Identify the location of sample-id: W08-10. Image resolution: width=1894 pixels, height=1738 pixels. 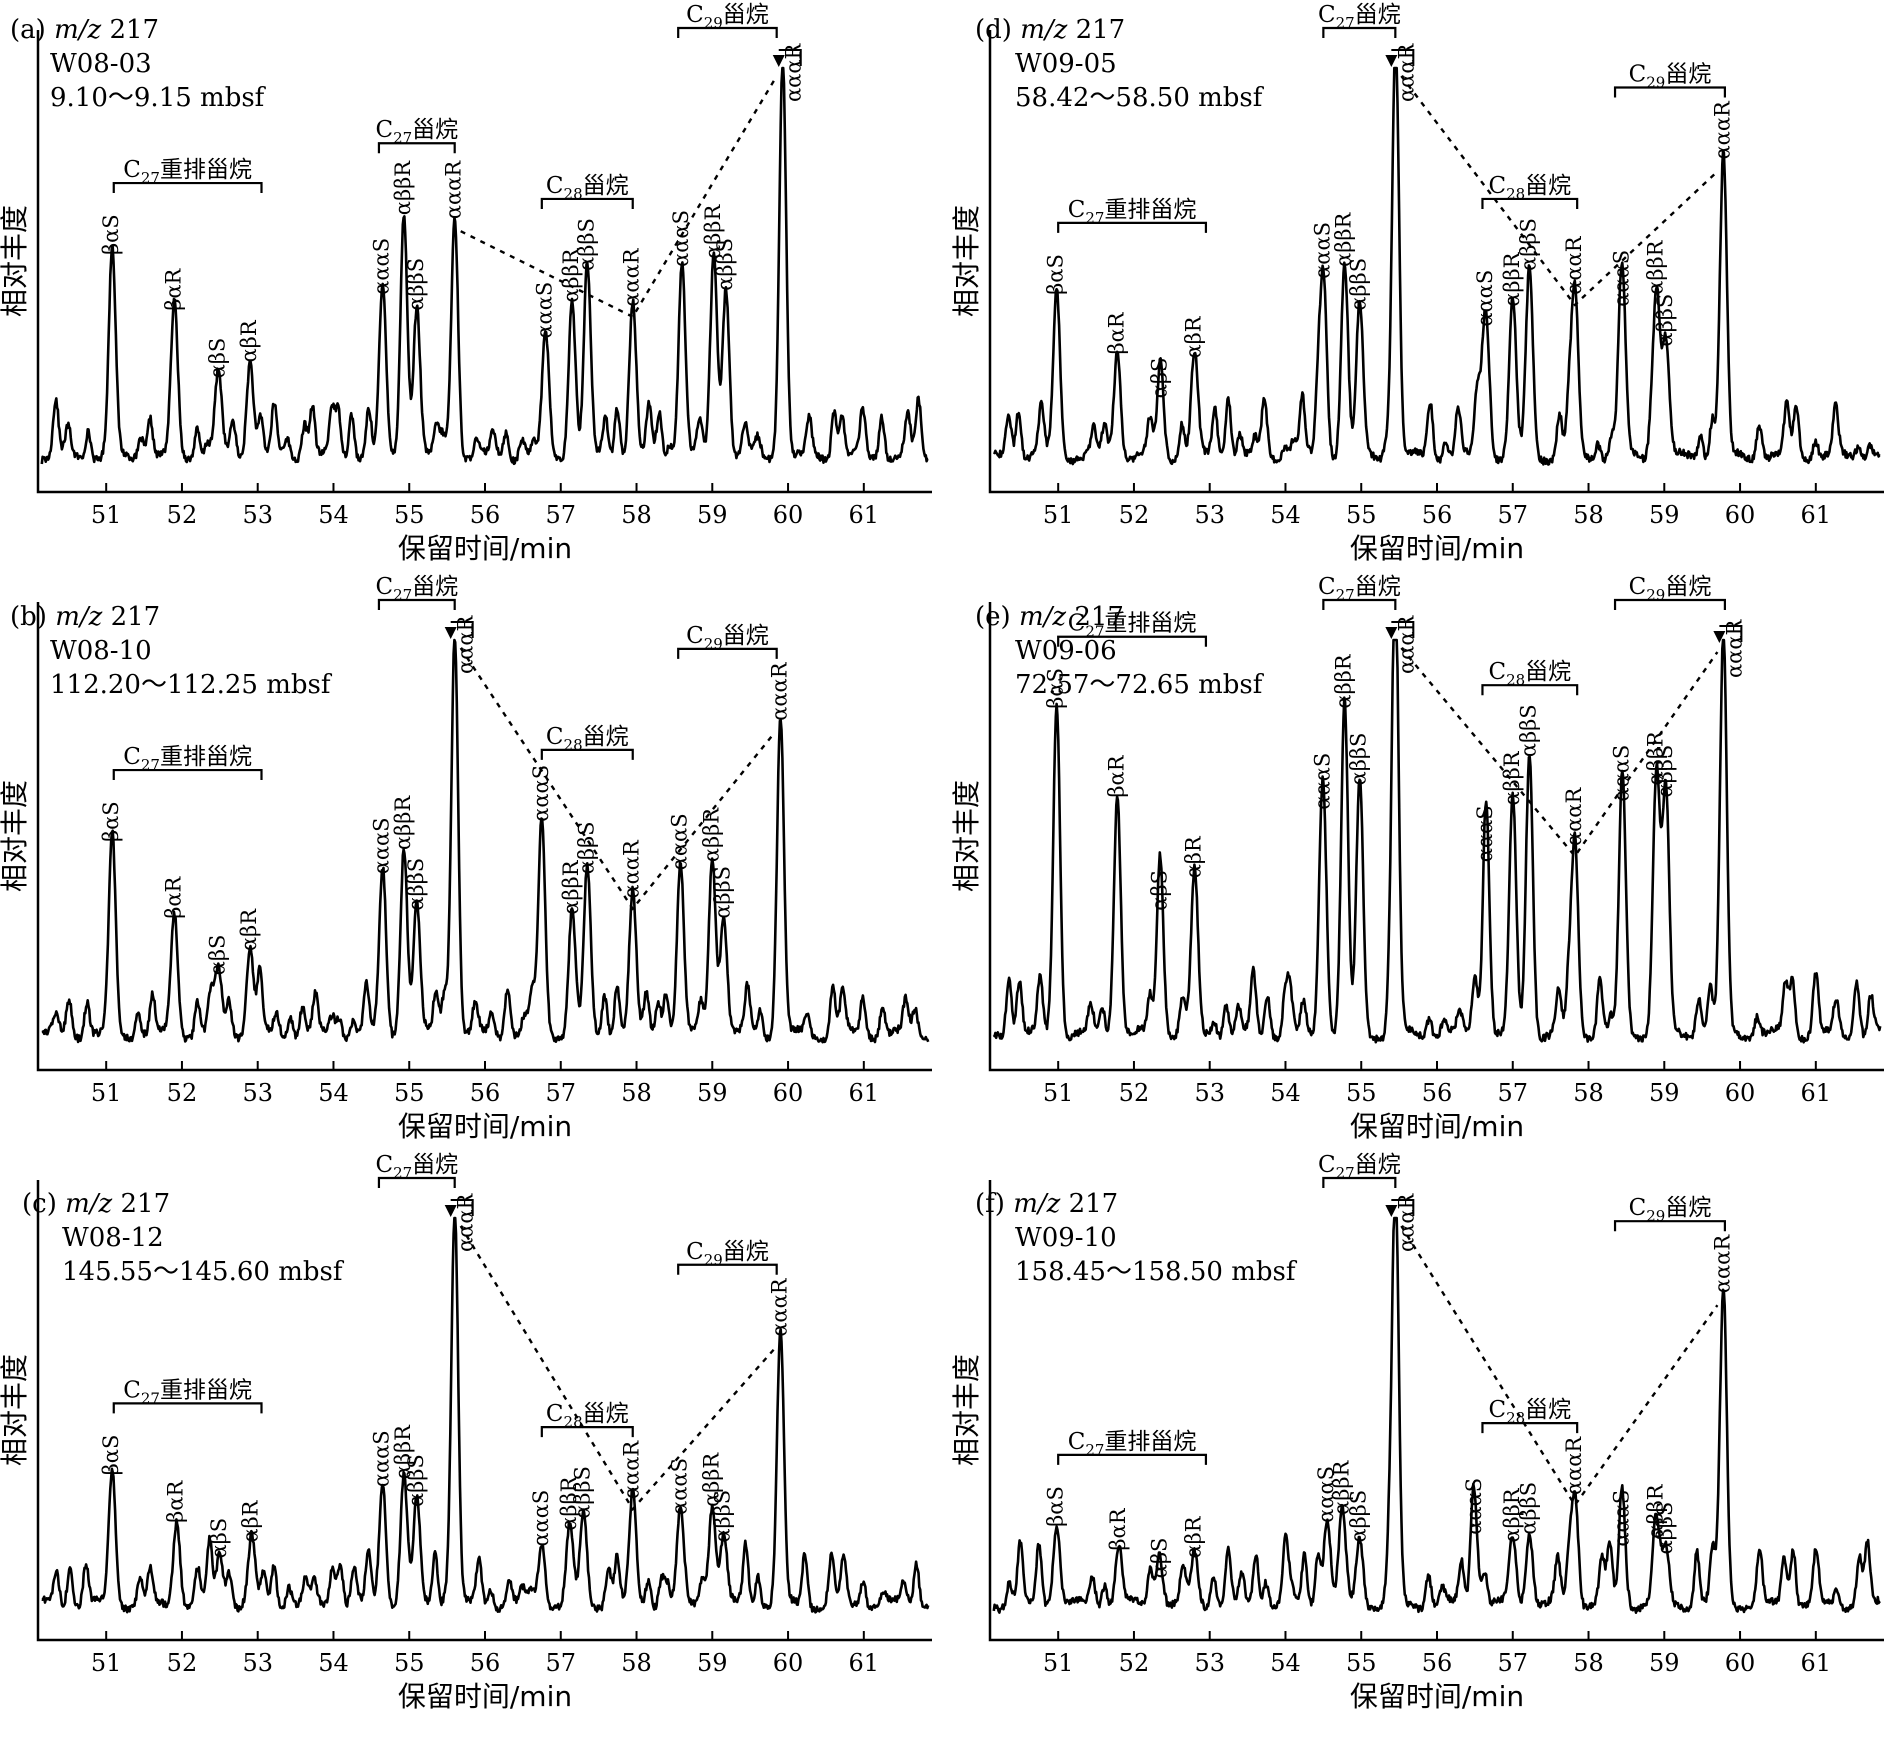
(101, 651).